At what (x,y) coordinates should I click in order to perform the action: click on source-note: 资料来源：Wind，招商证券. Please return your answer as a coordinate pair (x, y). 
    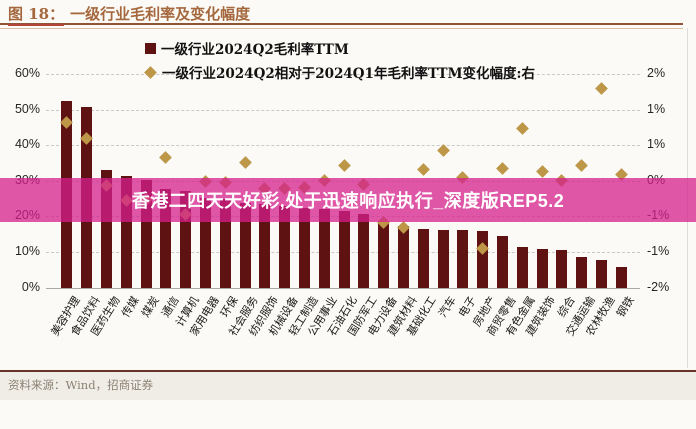
    Looking at the image, I should click on (81, 385).